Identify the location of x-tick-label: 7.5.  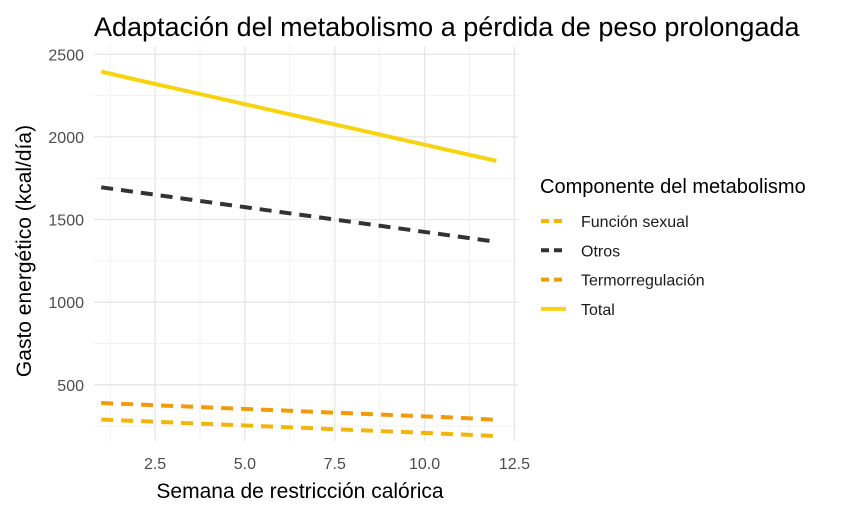
(335, 464).